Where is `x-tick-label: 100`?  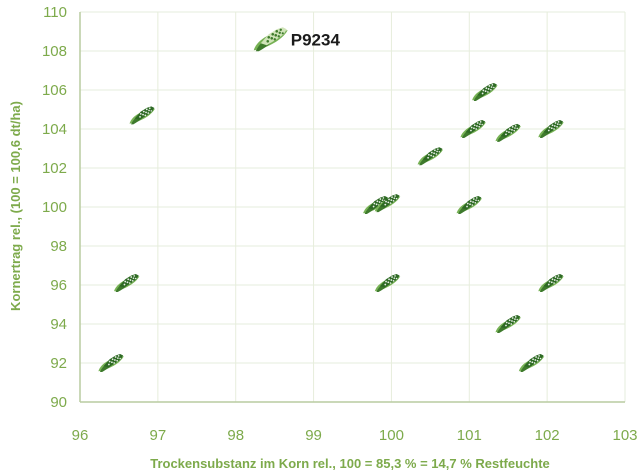 x-tick-label: 100 is located at coordinates (391, 435).